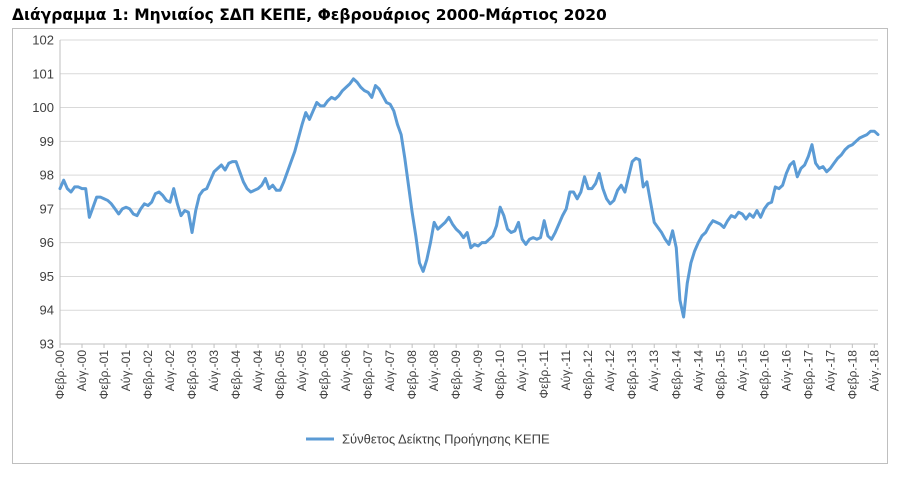 This screenshot has height=484, width=900. What do you see at coordinates (47, 310) in the screenshot?
I see `y-tick-label: 94` at bounding box center [47, 310].